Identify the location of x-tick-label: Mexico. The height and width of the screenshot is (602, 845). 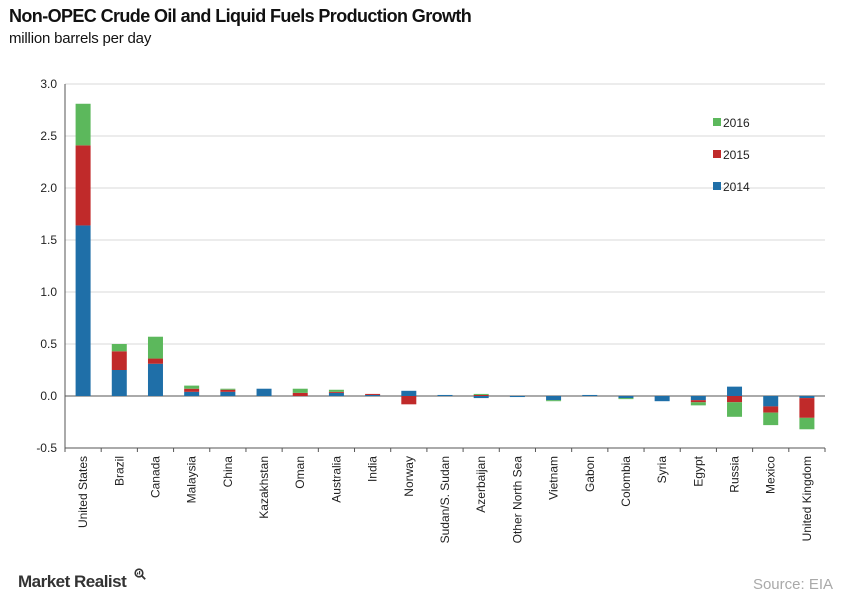
(771, 475).